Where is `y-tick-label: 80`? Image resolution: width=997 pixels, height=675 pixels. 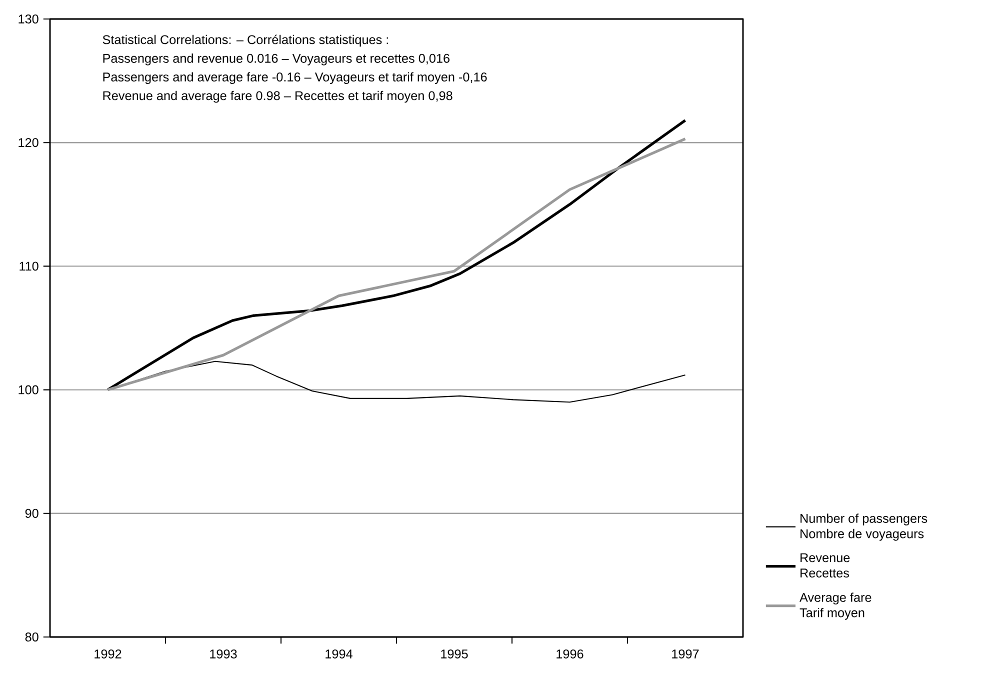
y-tick-label: 80 is located at coordinates (31, 637).